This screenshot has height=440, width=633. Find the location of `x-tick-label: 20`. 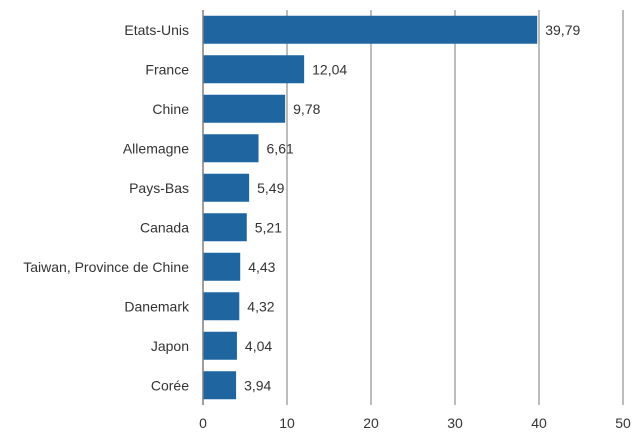

x-tick-label: 20 is located at coordinates (371, 423).